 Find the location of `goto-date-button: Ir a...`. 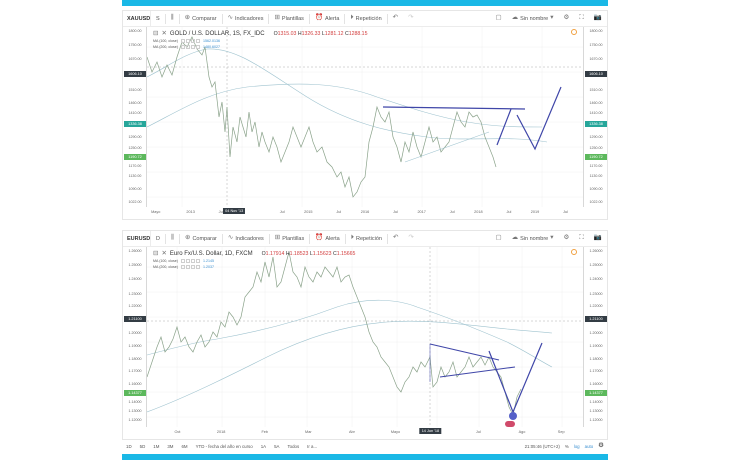

goto-date-button: Ir a... is located at coordinates (312, 446).